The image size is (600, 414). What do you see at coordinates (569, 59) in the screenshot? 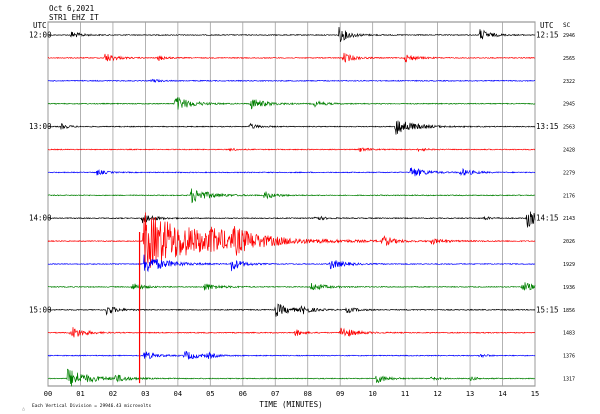
I see `trace-scale-label: 2565` at bounding box center [569, 59].